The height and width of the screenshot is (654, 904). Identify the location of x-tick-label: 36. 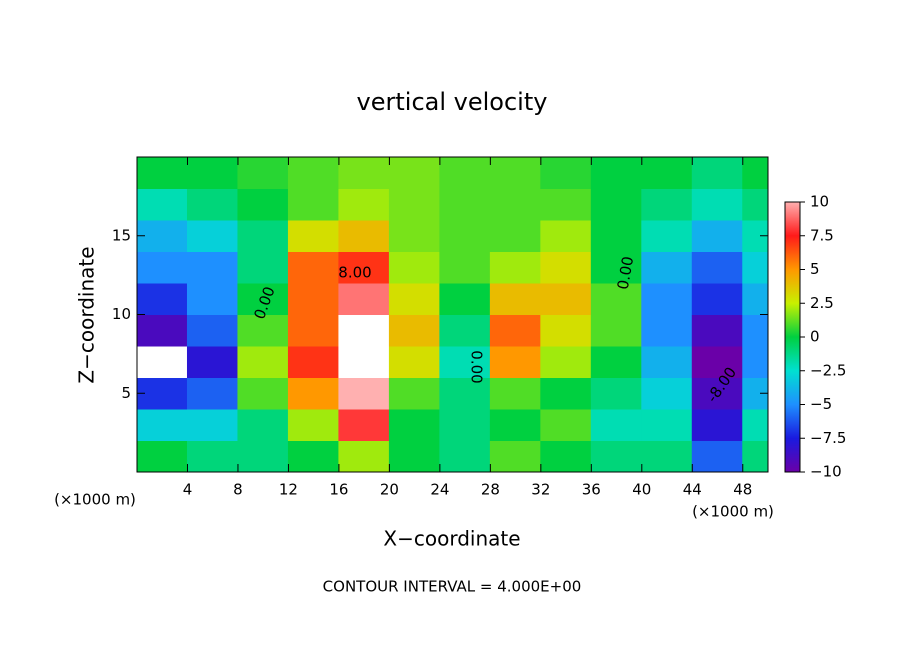
(591, 490).